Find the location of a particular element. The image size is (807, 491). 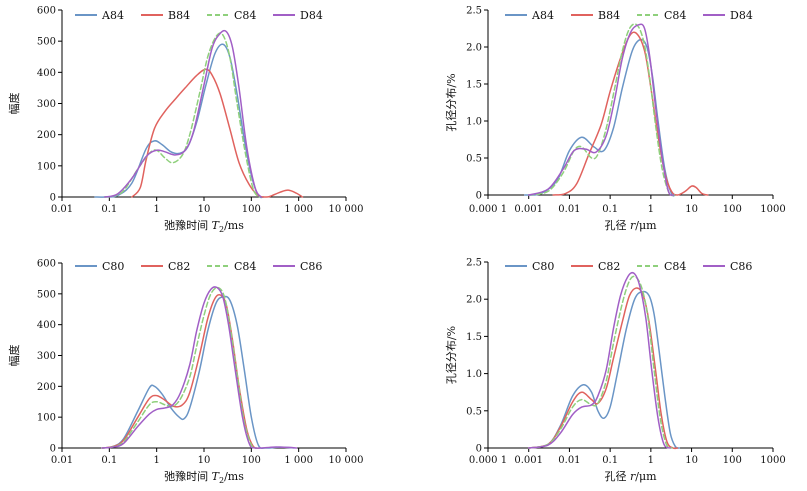

x-axis-label-prefix: 弛豫时间 is located at coordinates (188, 476).